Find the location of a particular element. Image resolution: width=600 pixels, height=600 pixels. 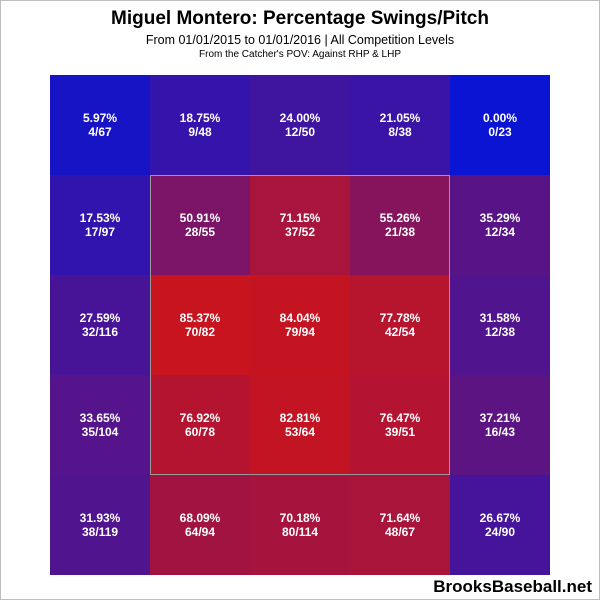

cell-fraction: 53/64 is located at coordinates (300, 432).